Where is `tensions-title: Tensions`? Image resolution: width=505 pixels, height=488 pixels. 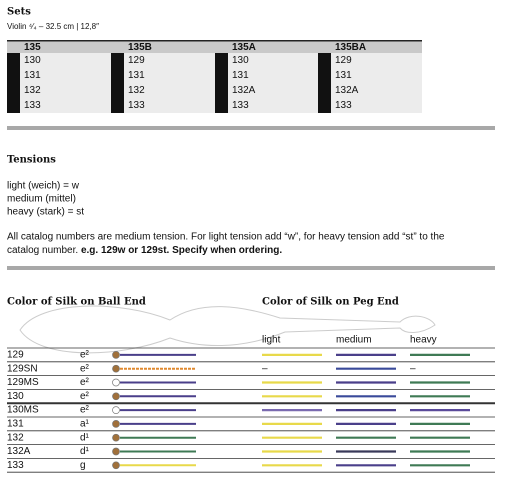 tensions-title: Tensions is located at coordinates (31, 160).